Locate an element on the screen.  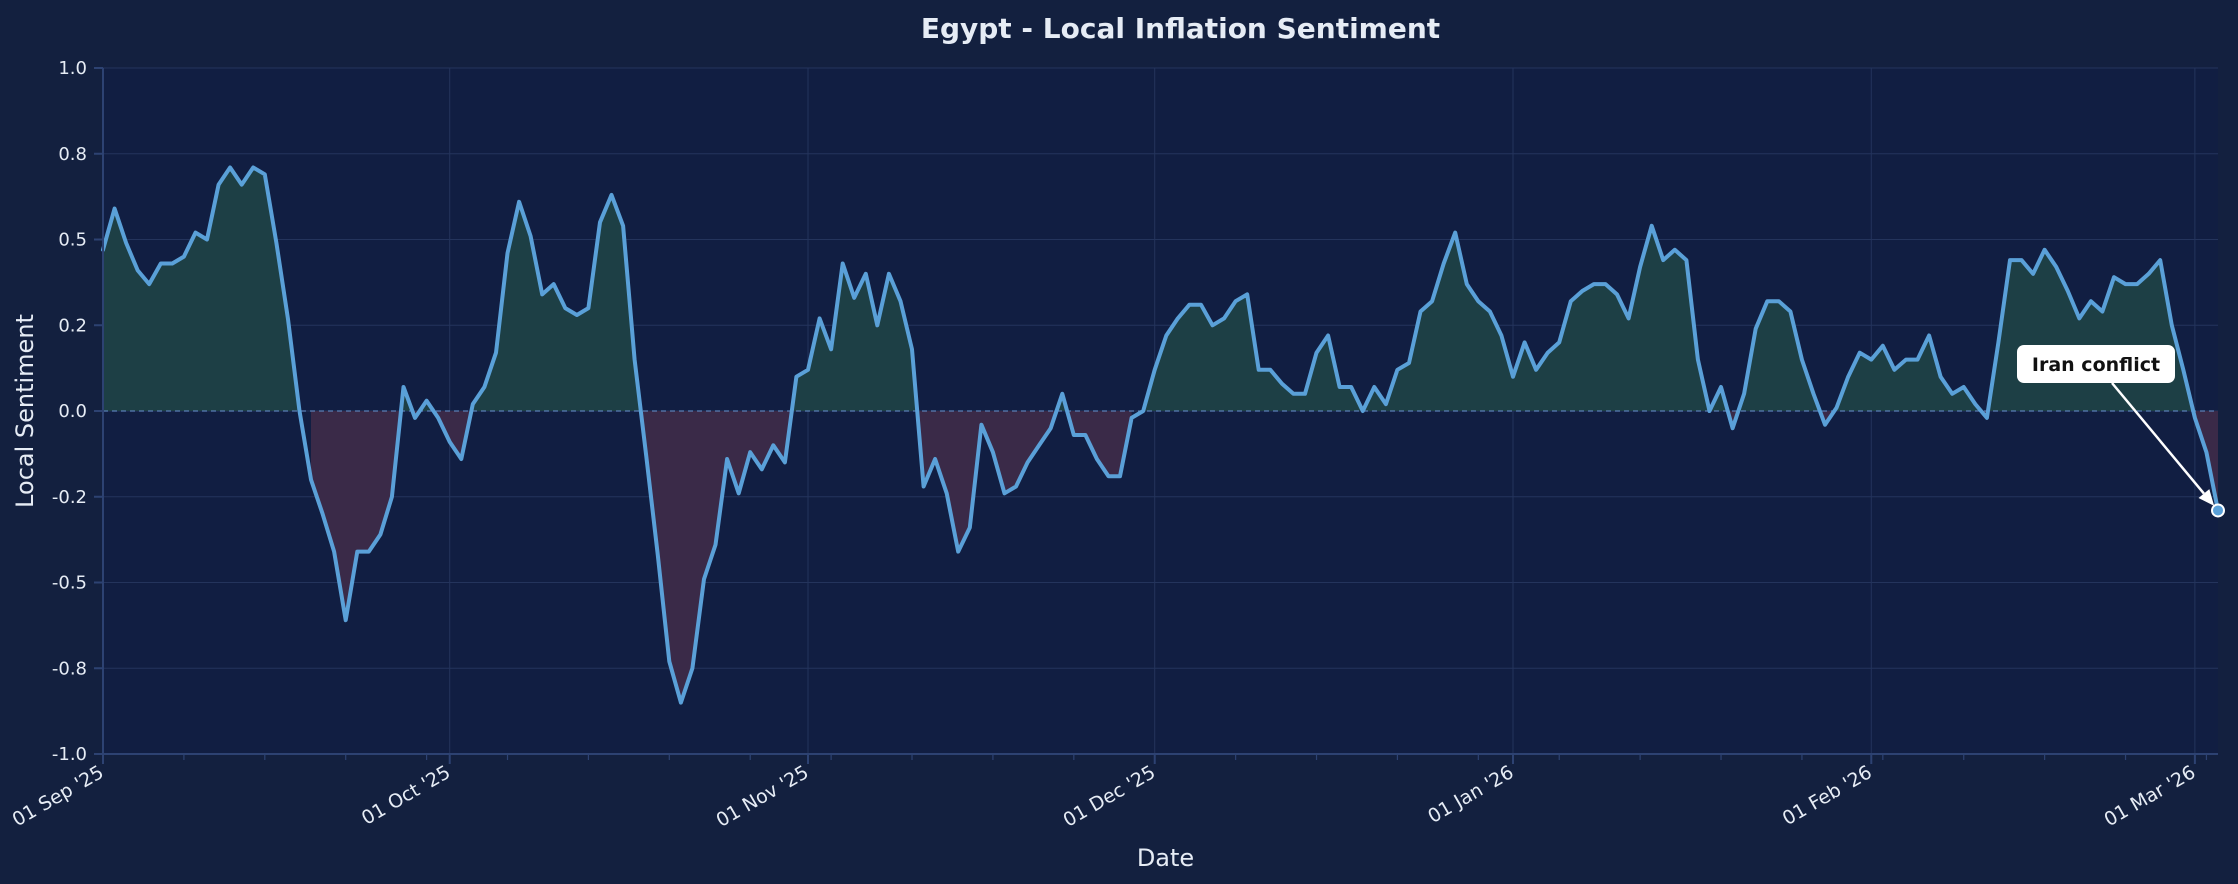
y-tick-label: 0.2 is located at coordinates (72, 325).